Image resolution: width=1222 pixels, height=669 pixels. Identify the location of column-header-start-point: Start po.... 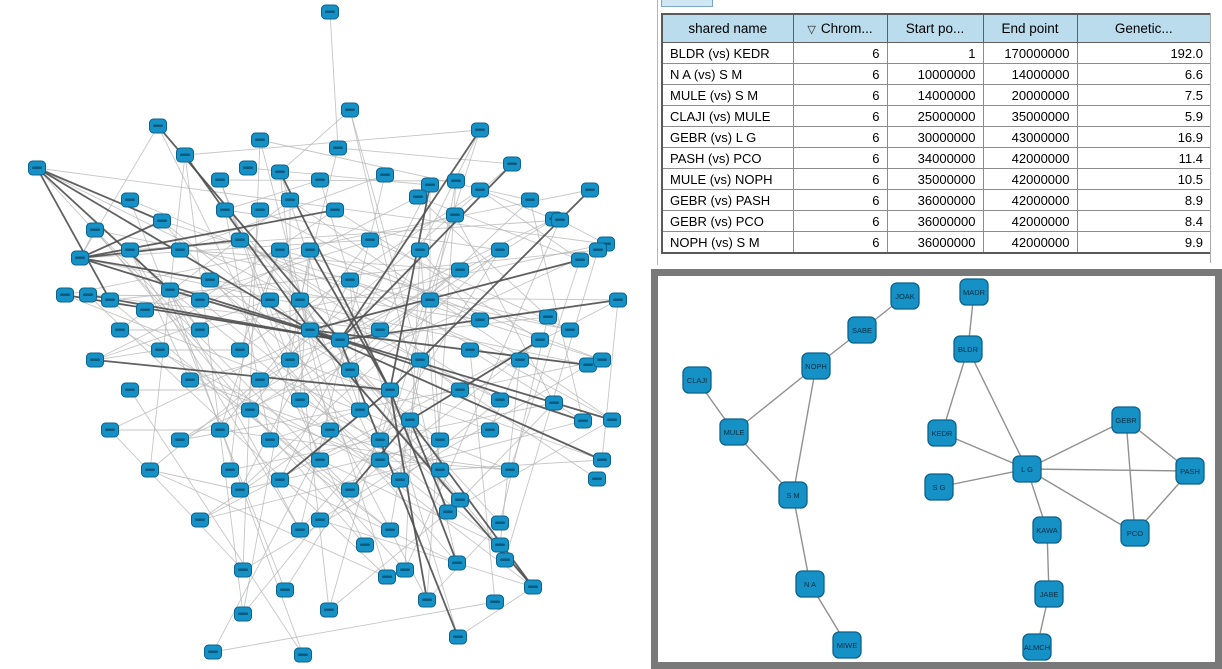
(935, 28).